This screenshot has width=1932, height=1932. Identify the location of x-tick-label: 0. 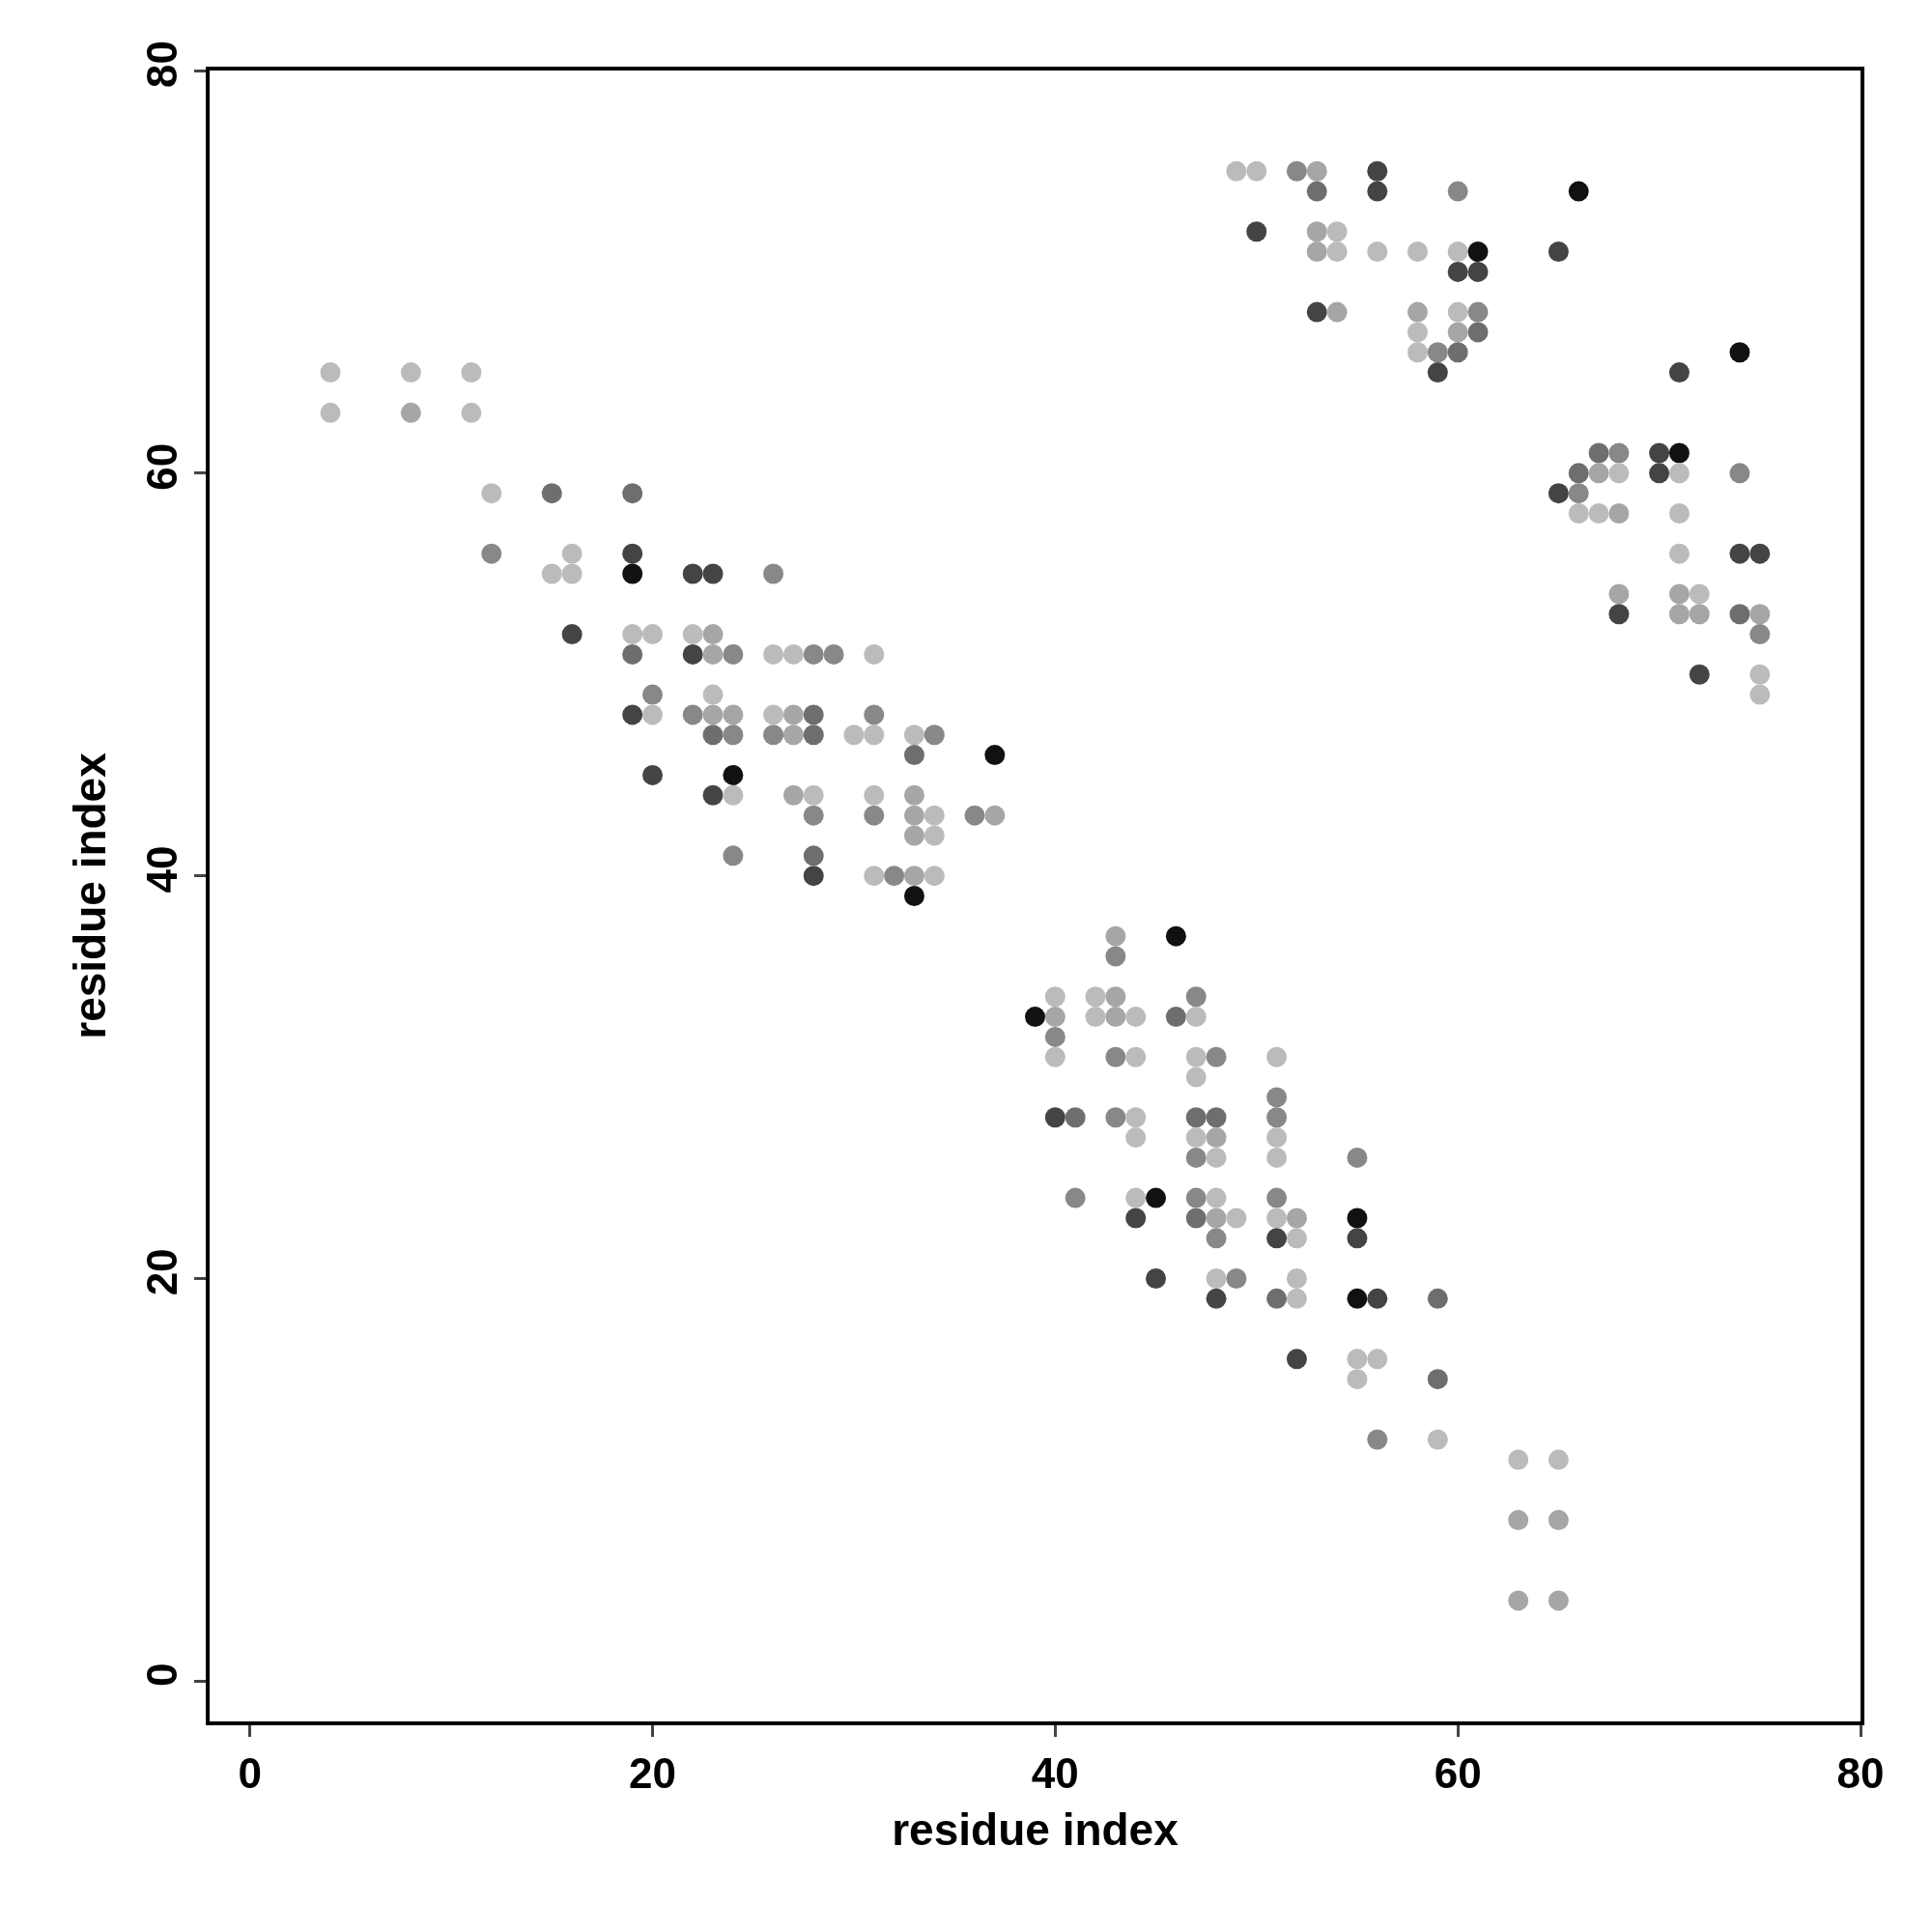
(250, 1772).